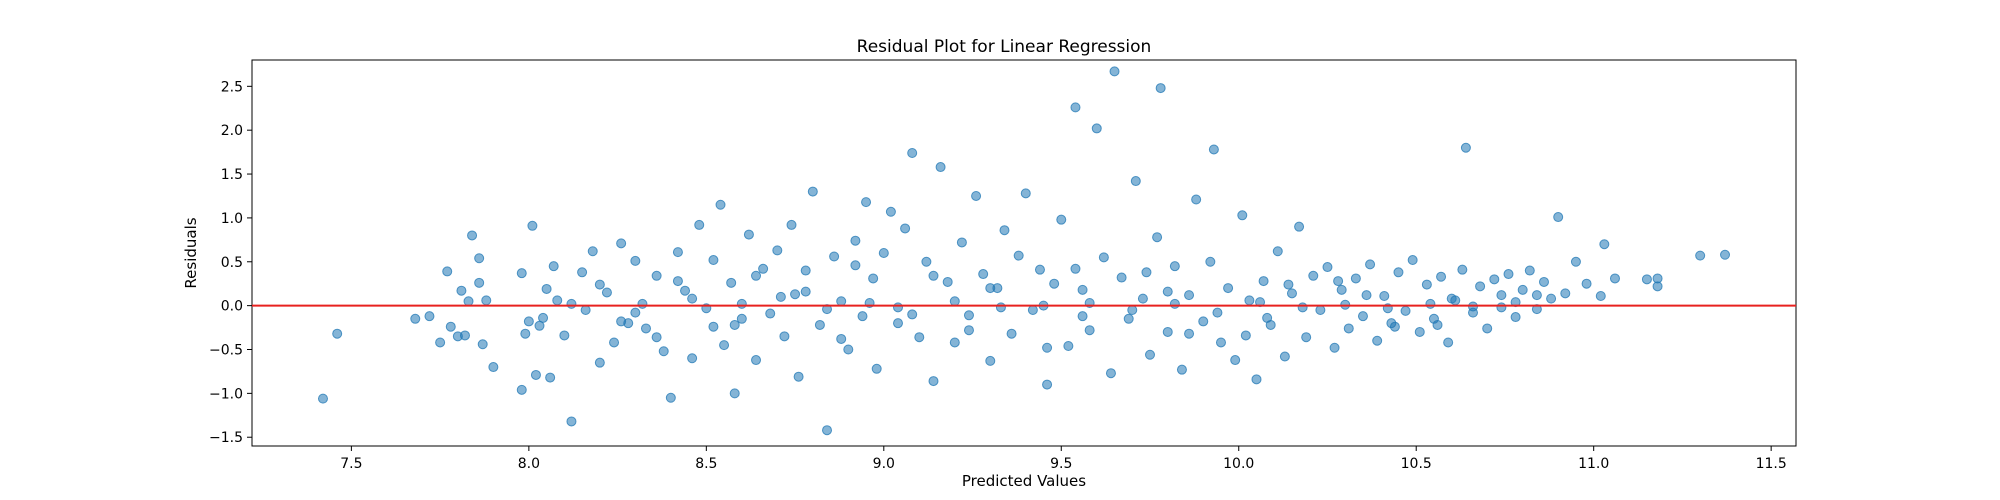  I want to click on y-tick-label-1: −1.0, so click(226, 394).